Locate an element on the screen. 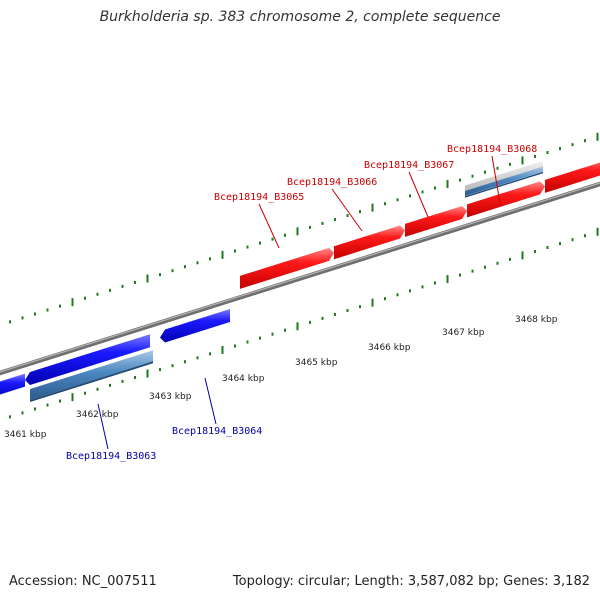 The width and height of the screenshot is (600, 600). kbp-label: 3463 kbp is located at coordinates (170, 397).